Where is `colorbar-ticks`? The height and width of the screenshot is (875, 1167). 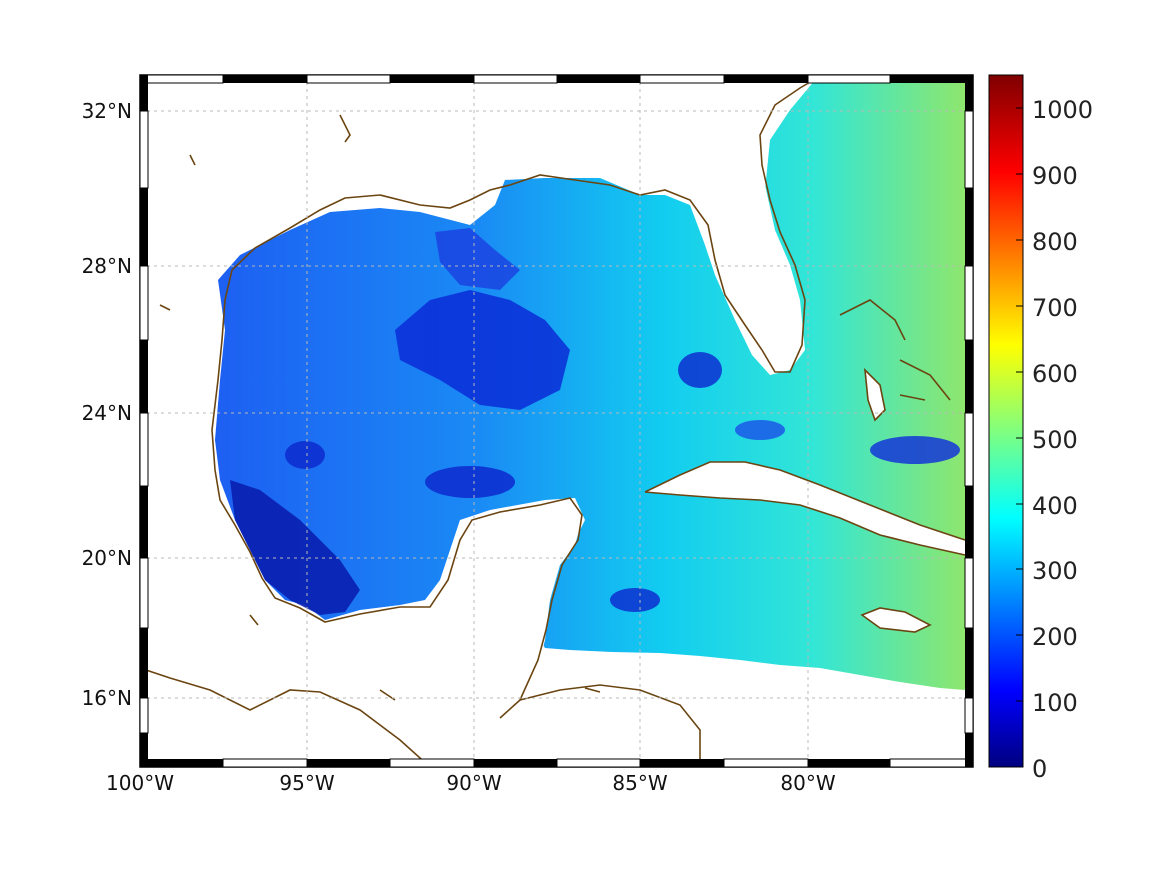 colorbar-ticks is located at coordinates (1019, 437).